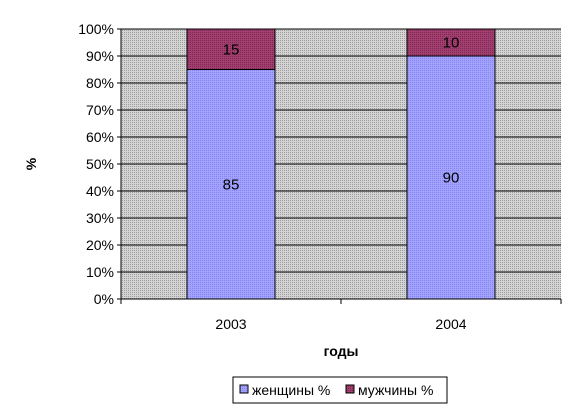 The height and width of the screenshot is (415, 577). Describe the element at coordinates (350, 389) in the screenshot. I see `legend-swatch-men` at that location.